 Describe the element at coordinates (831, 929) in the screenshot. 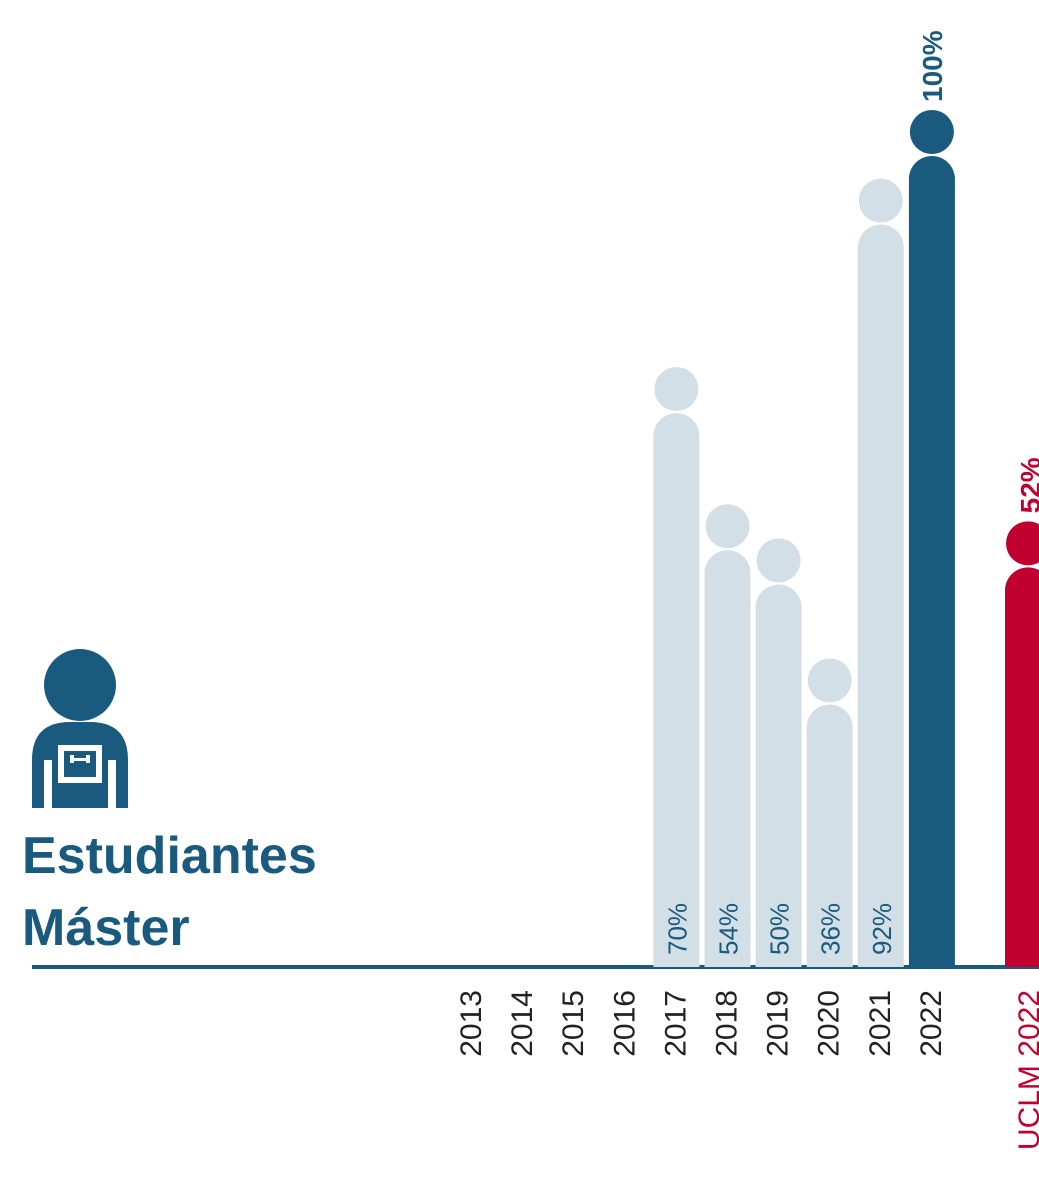

I see `data-label: 36%` at that location.